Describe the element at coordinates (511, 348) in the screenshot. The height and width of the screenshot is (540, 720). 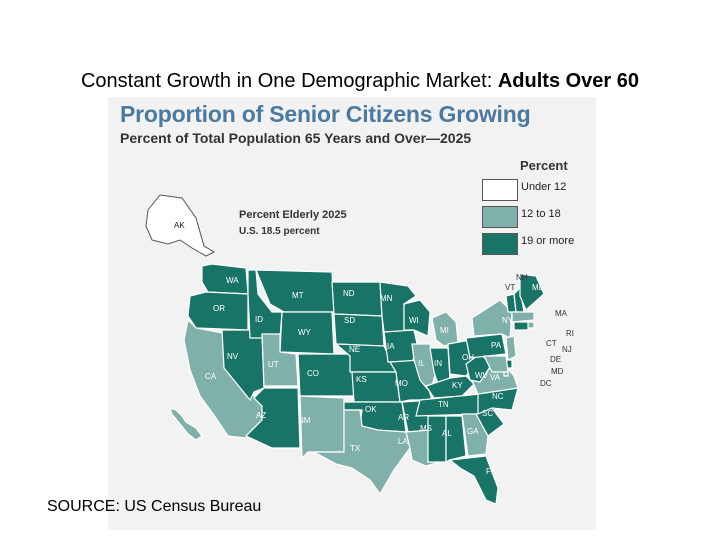
I see `state-nj` at that location.